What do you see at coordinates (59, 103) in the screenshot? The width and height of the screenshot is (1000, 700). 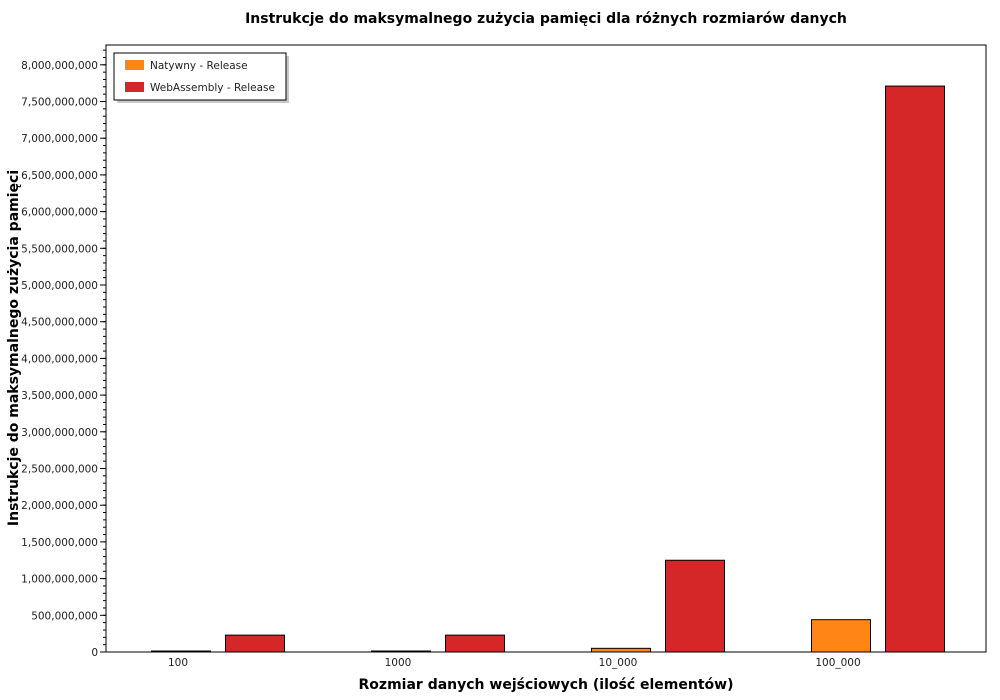 I see `y-tick-label: 7,500,000,000` at bounding box center [59, 103].